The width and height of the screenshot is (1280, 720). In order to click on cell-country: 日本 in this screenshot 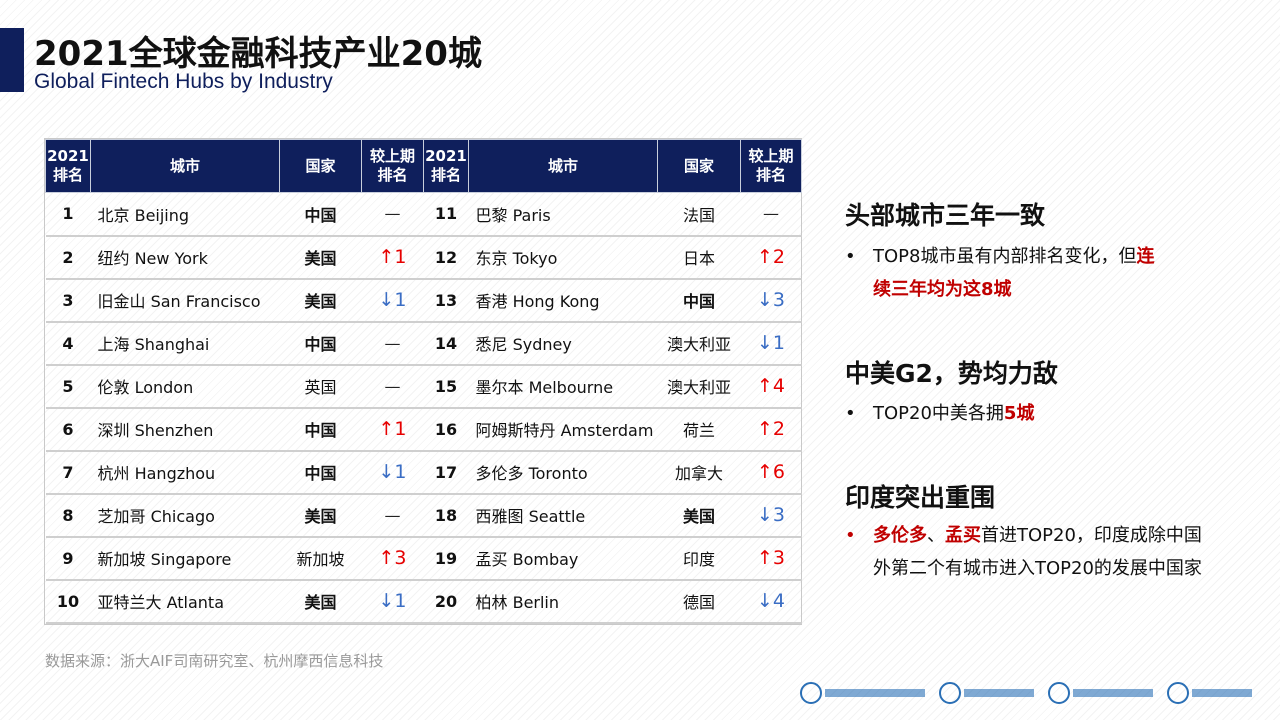, I will do `click(699, 257)`.